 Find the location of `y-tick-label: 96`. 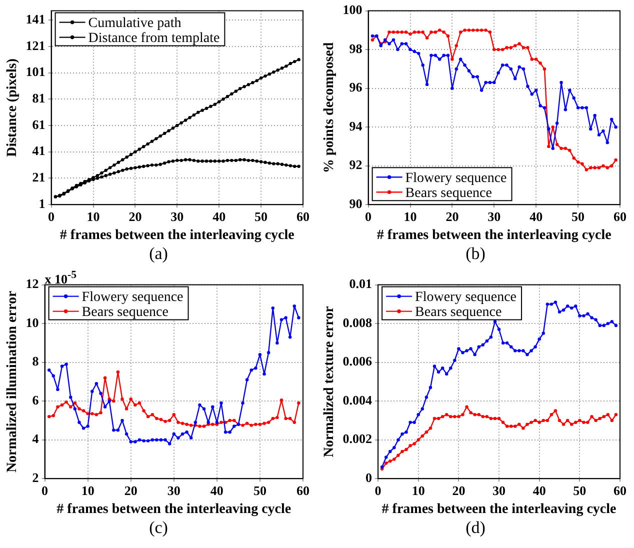

y-tick-label: 96 is located at coordinates (356, 87).